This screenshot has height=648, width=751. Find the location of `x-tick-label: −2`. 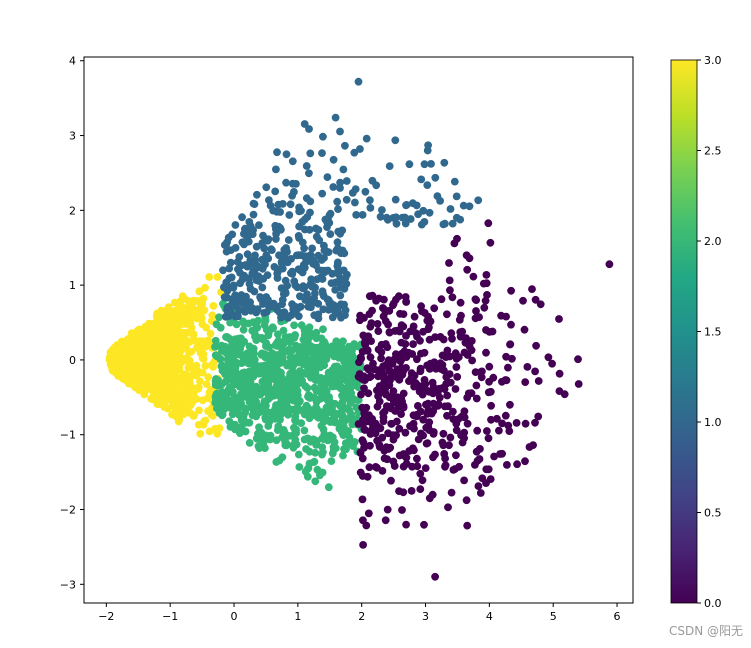

x-tick-label: −2 is located at coordinates (106, 616).